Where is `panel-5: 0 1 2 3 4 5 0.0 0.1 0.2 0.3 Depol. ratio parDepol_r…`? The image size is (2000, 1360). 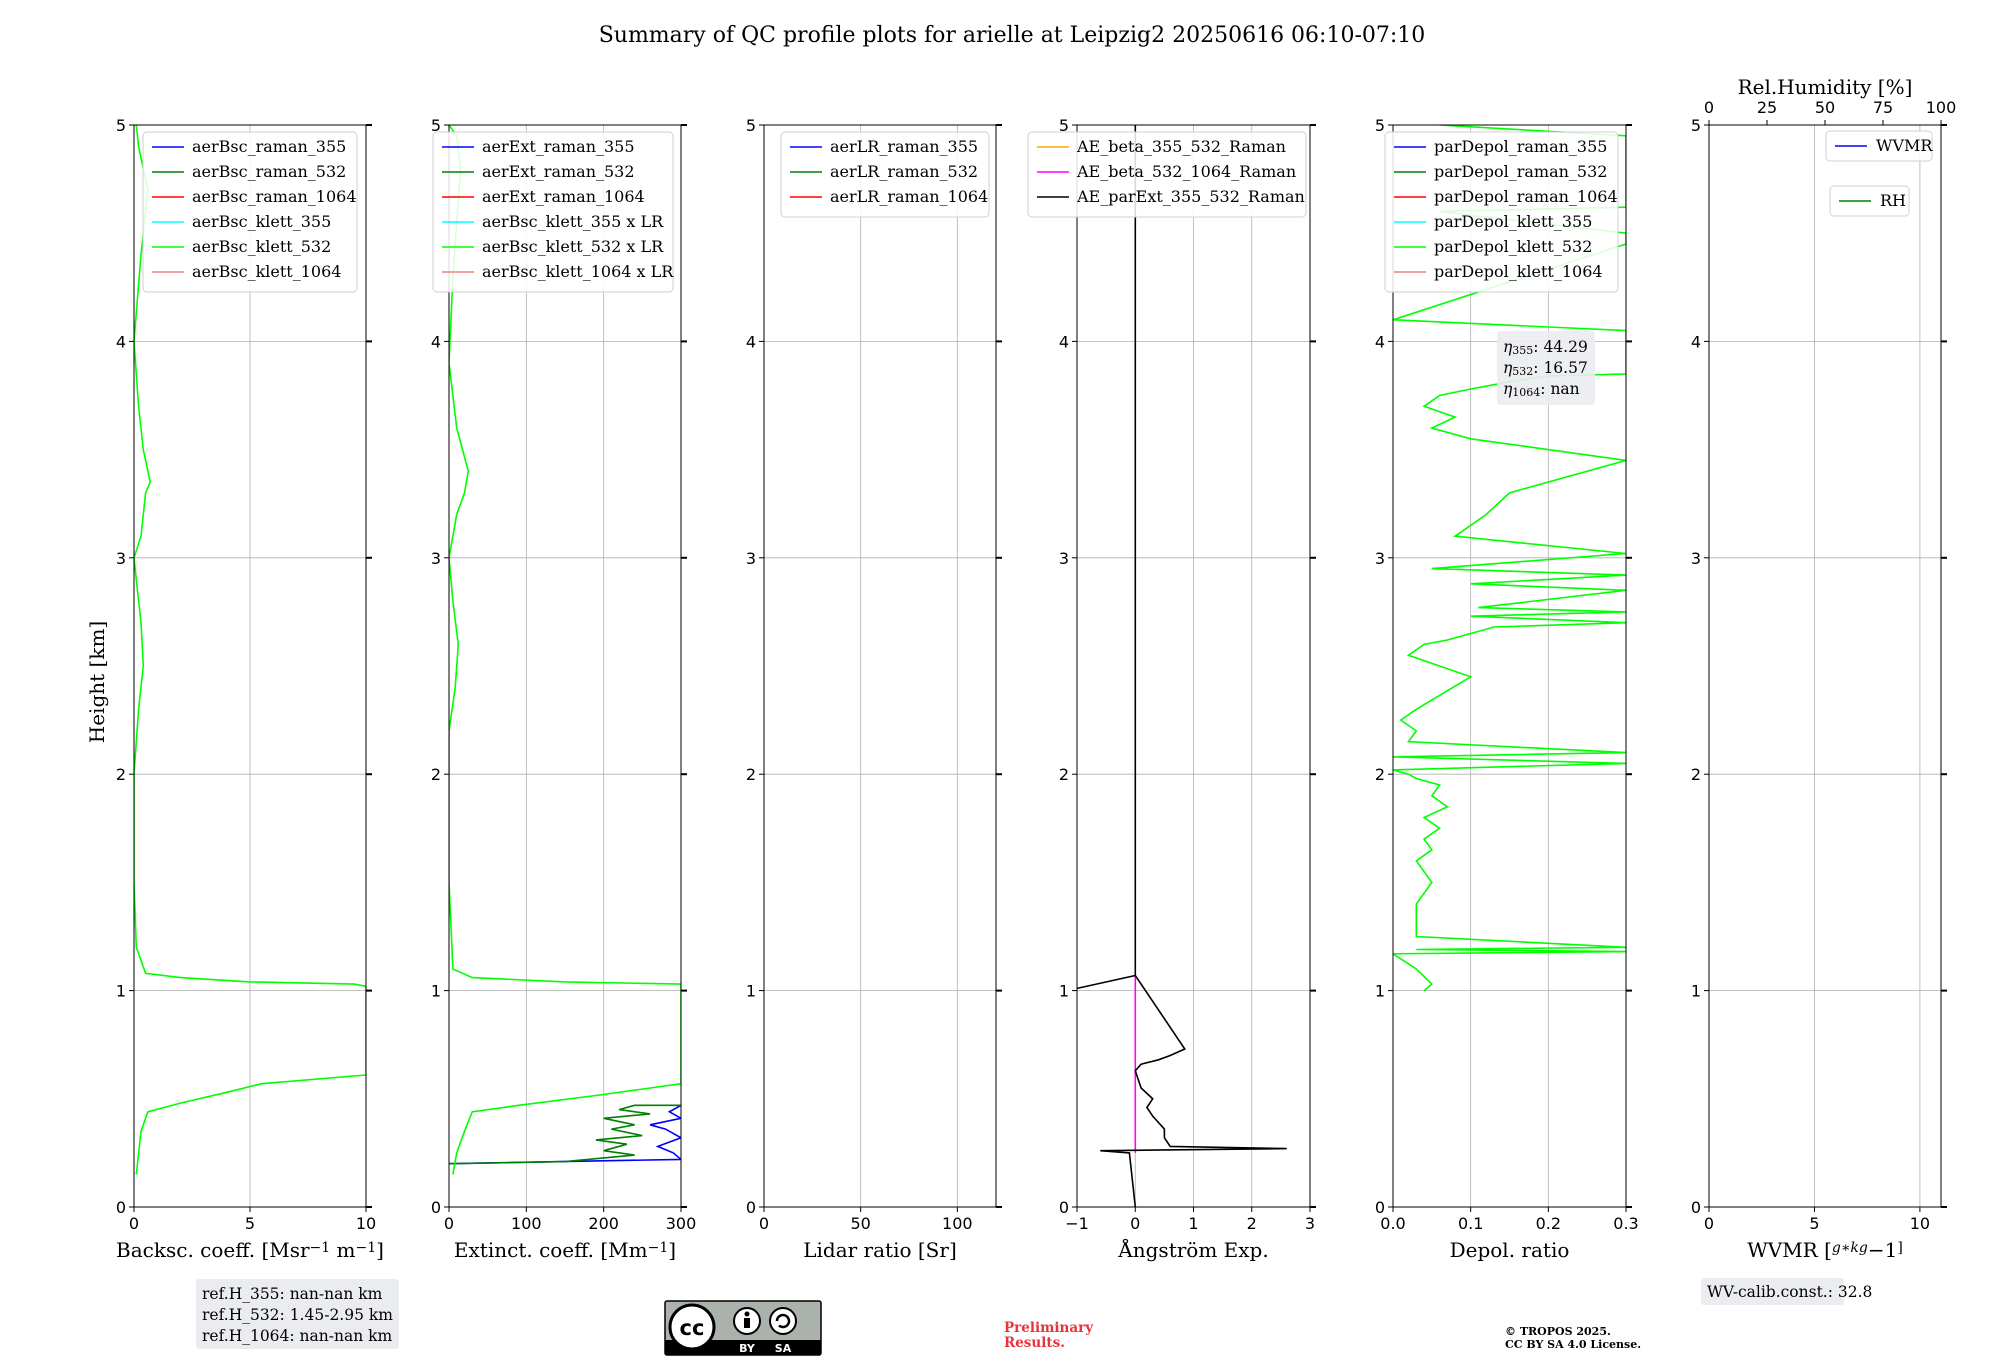 panel-5: 0 1 2 3 4 5 0.0 0.1 0.2 0.3 Depol. ratio parDepol_r… is located at coordinates (1507, 689).